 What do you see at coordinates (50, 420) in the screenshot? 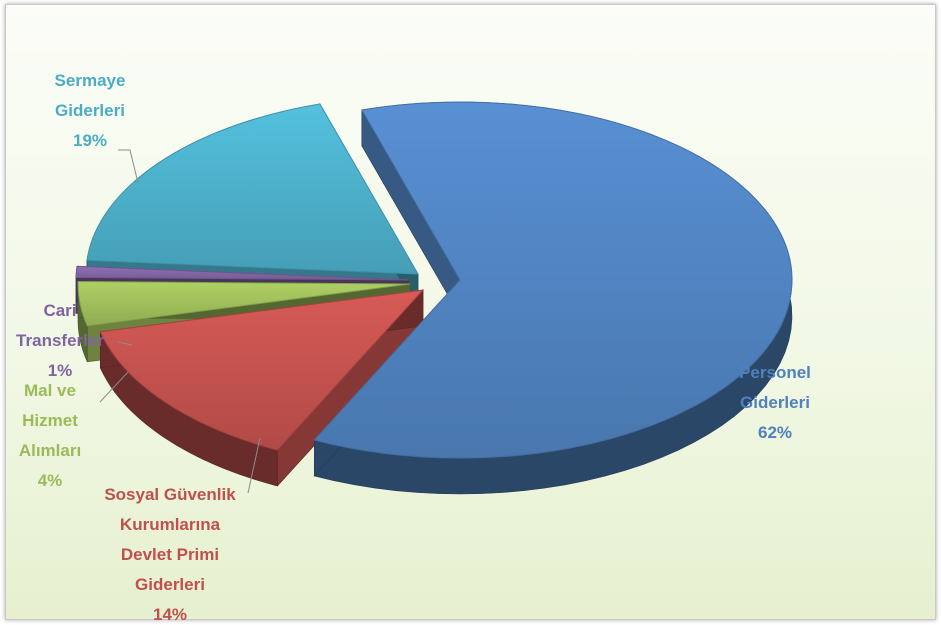
I see `slice-label-line: Hizmet` at bounding box center [50, 420].